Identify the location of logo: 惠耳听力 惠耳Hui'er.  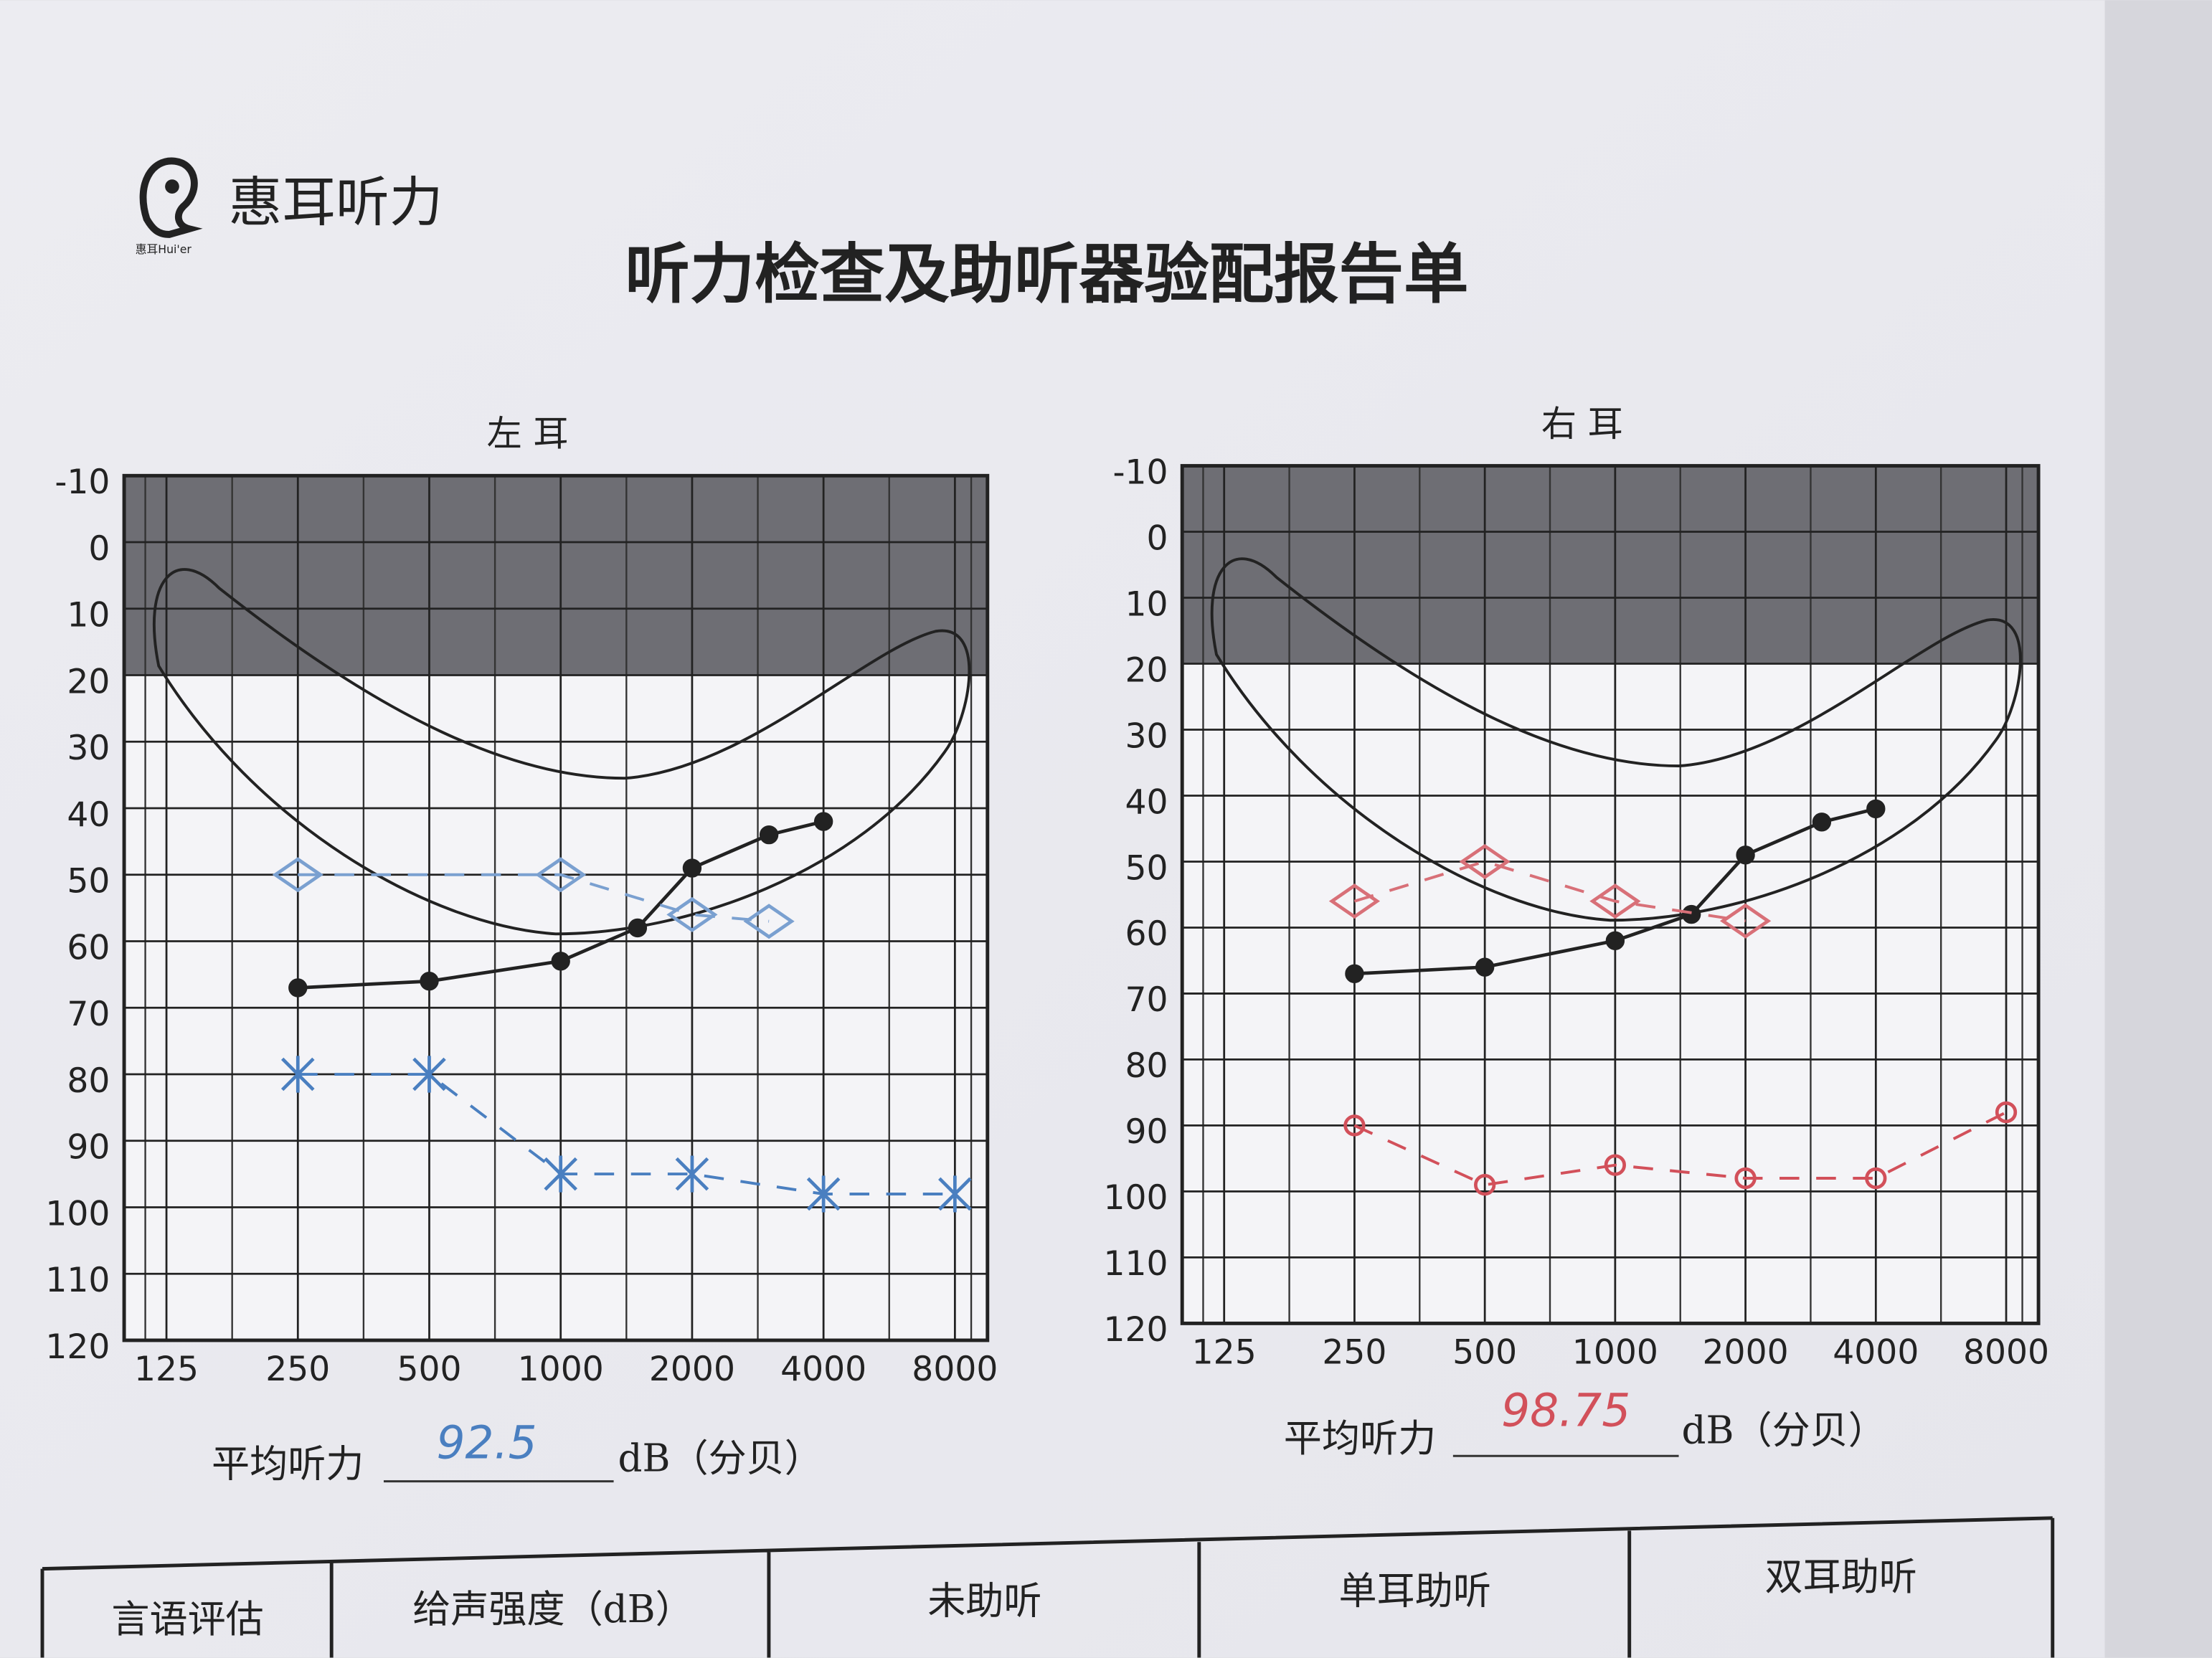
(289, 206).